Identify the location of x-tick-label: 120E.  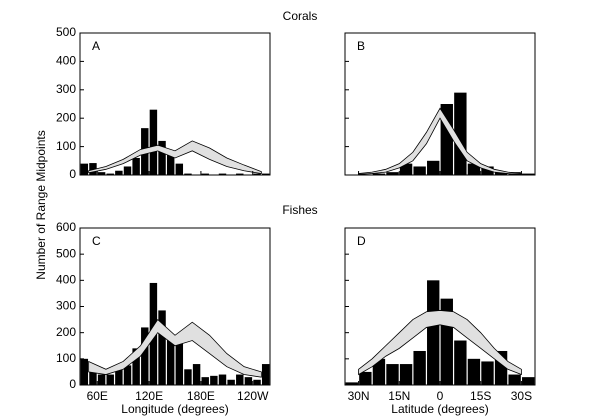
(149, 396).